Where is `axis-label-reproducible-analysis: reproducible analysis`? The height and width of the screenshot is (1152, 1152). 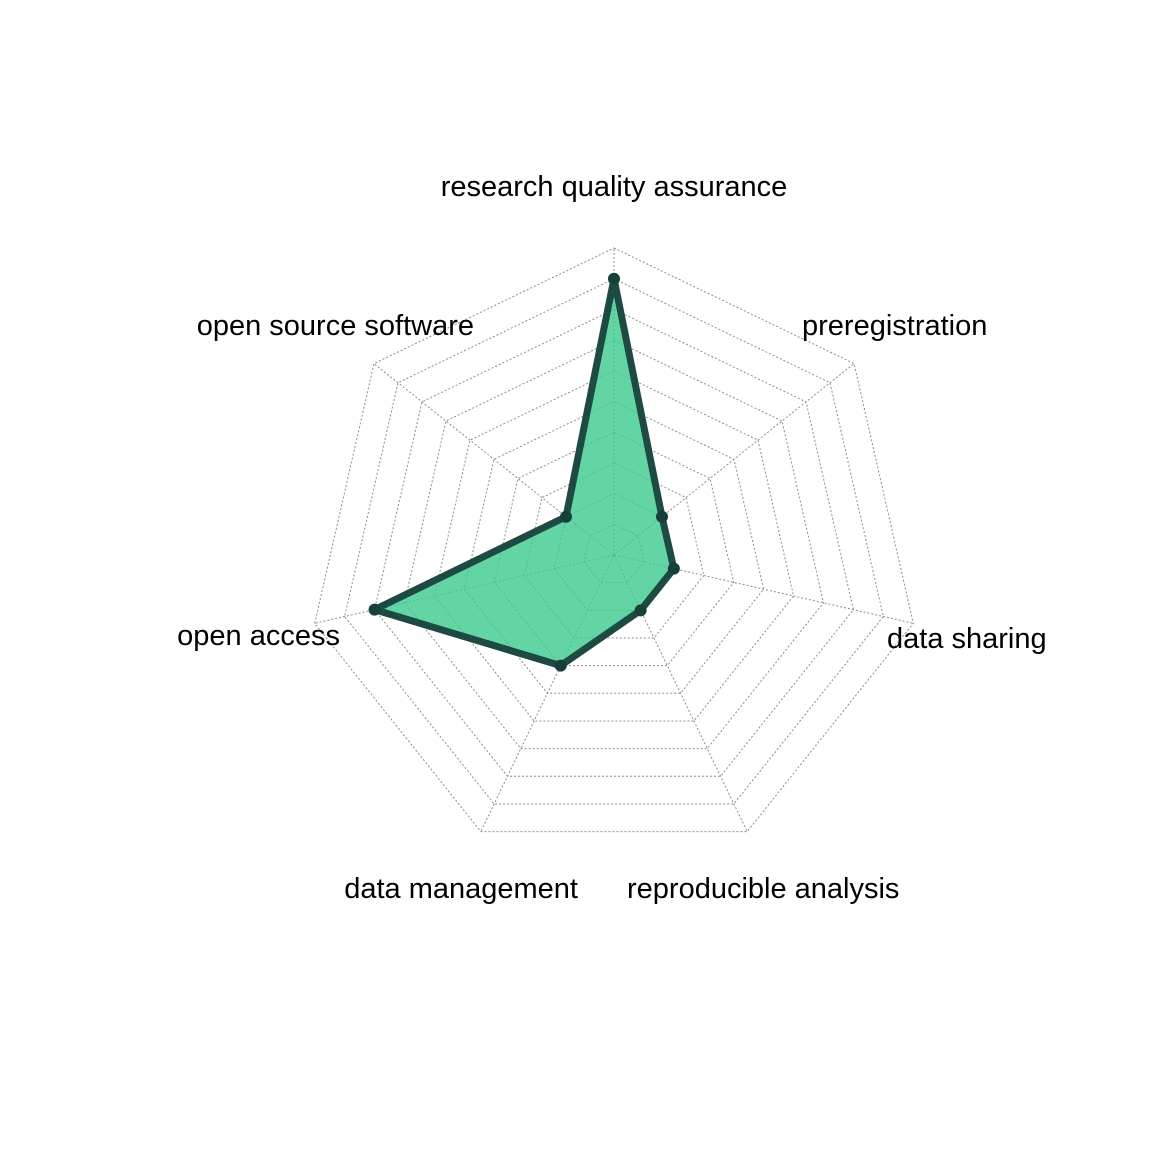 axis-label-reproducible-analysis: reproducible analysis is located at coordinates (763, 889).